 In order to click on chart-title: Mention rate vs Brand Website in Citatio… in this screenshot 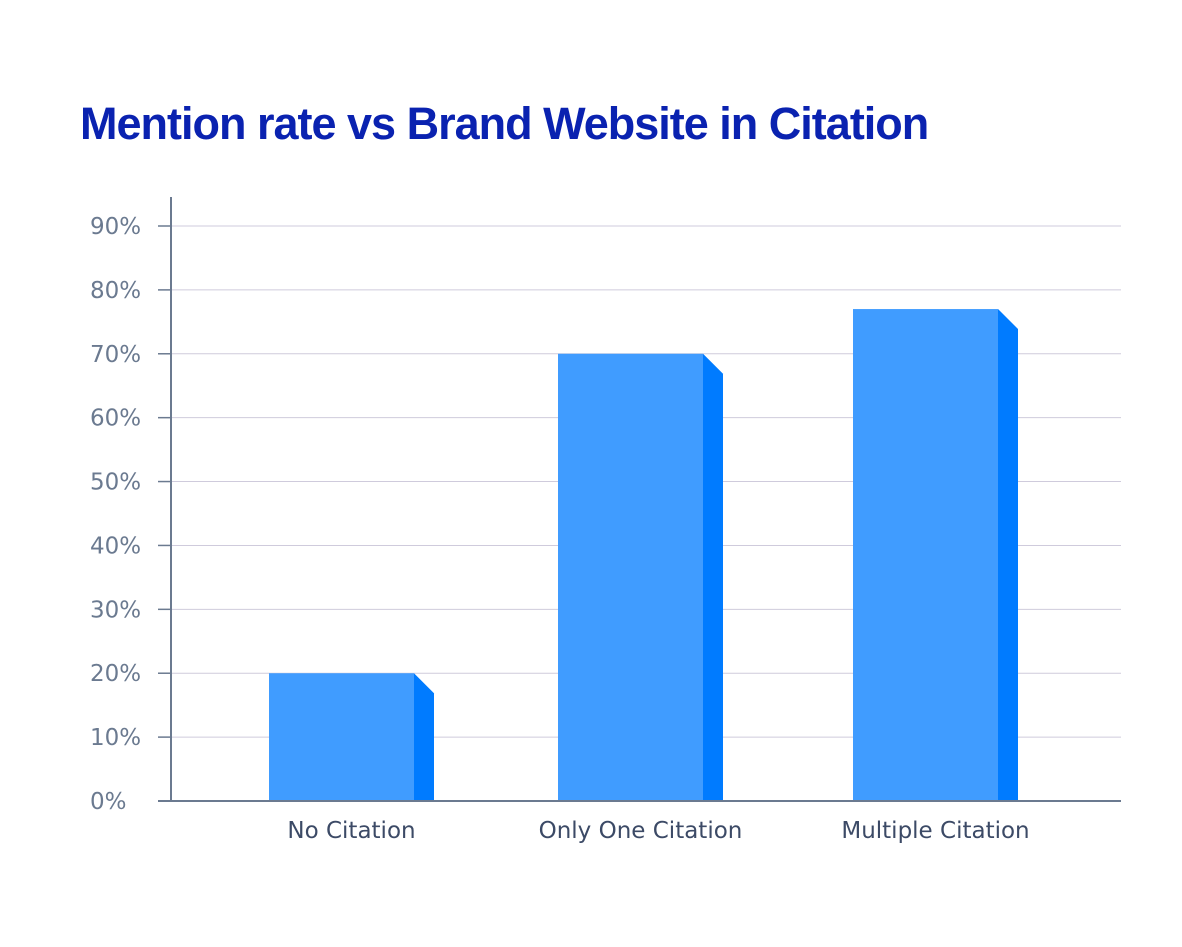, I will do `click(504, 123)`.